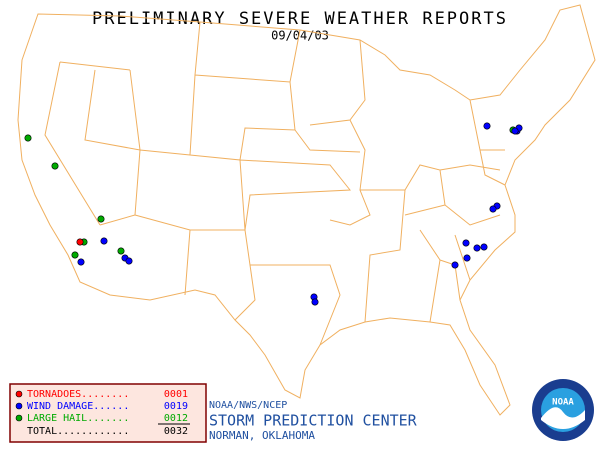  I want to click on legend-box, so click(108, 413).